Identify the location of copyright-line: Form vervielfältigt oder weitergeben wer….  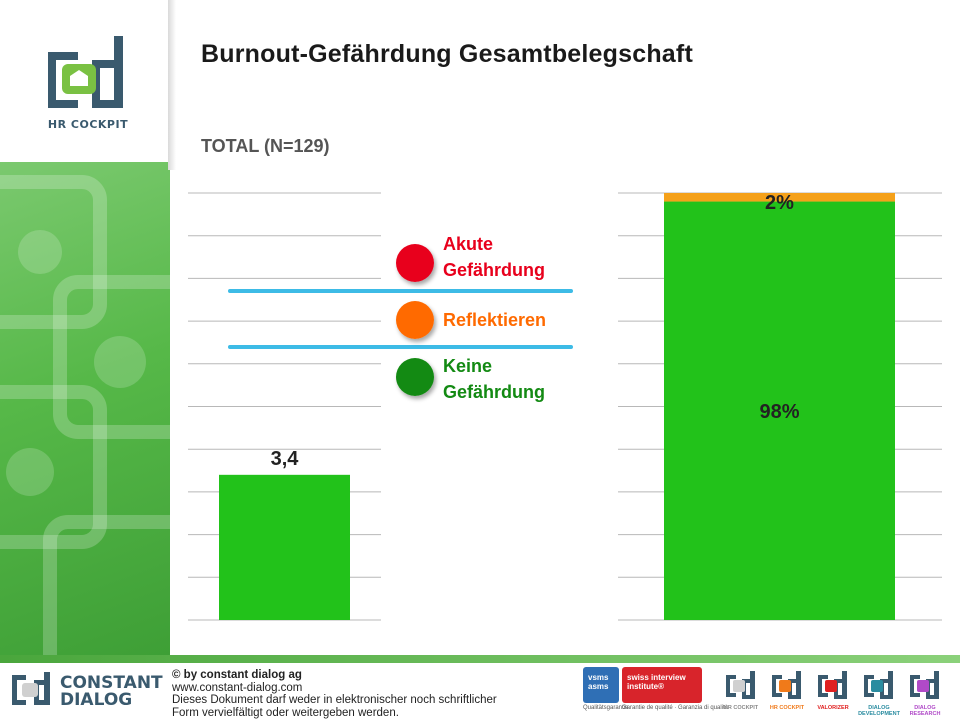
(285, 712).